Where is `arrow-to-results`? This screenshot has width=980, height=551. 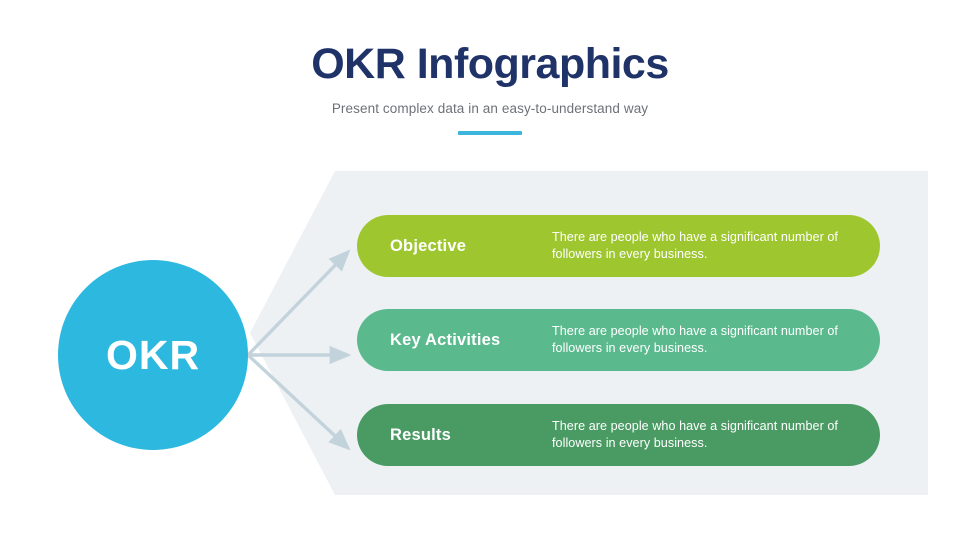
arrow-to-results is located at coordinates (298, 402).